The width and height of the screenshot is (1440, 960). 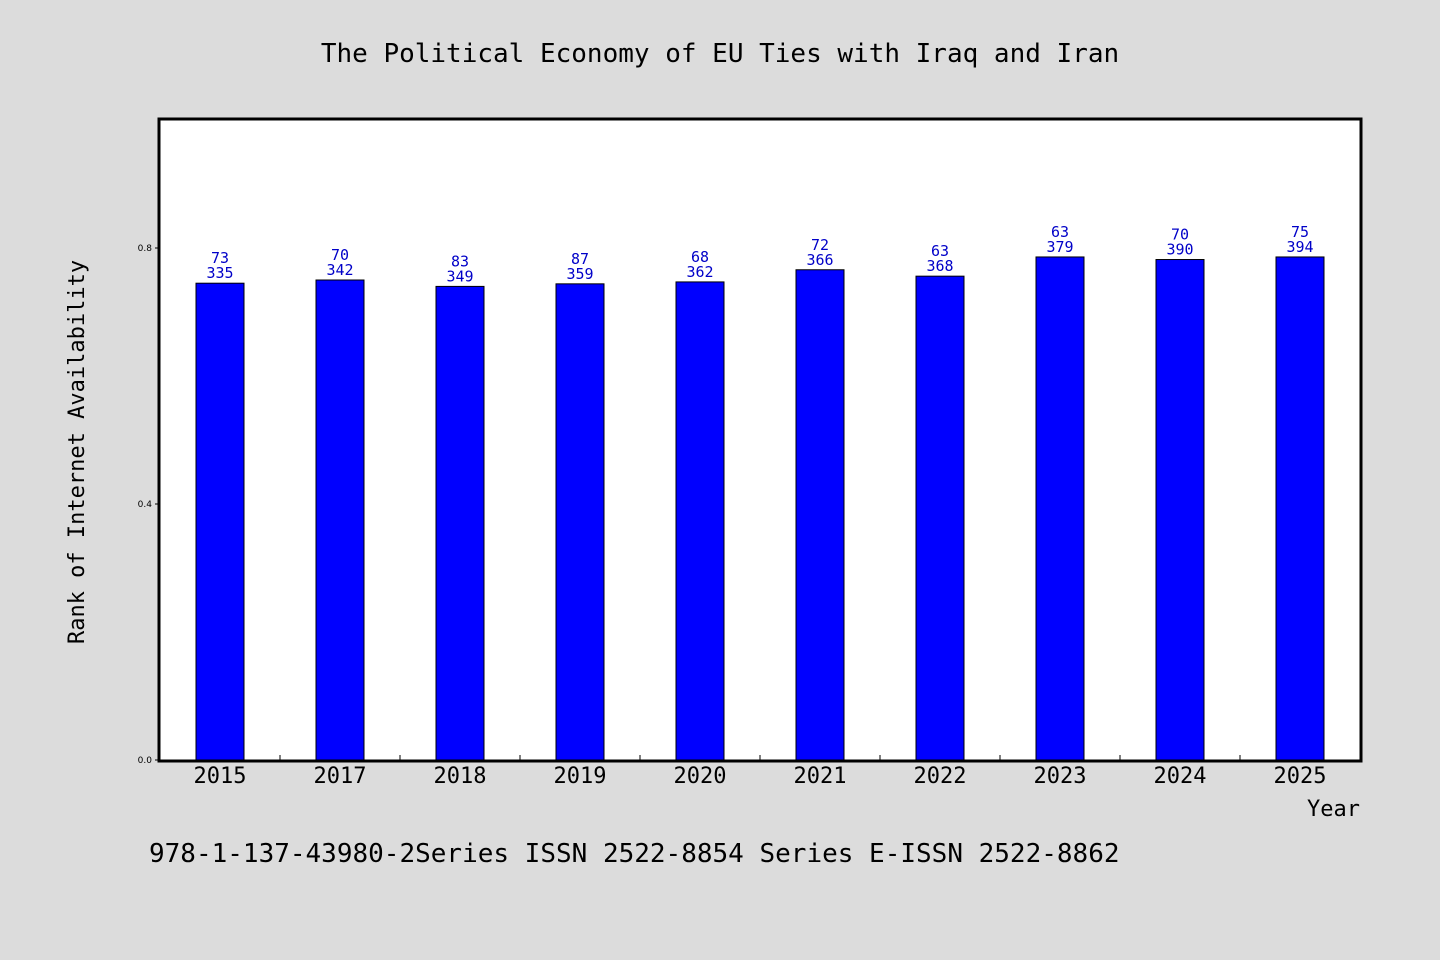 What do you see at coordinates (1333, 809) in the screenshot?
I see `x-axis-label: Year` at bounding box center [1333, 809].